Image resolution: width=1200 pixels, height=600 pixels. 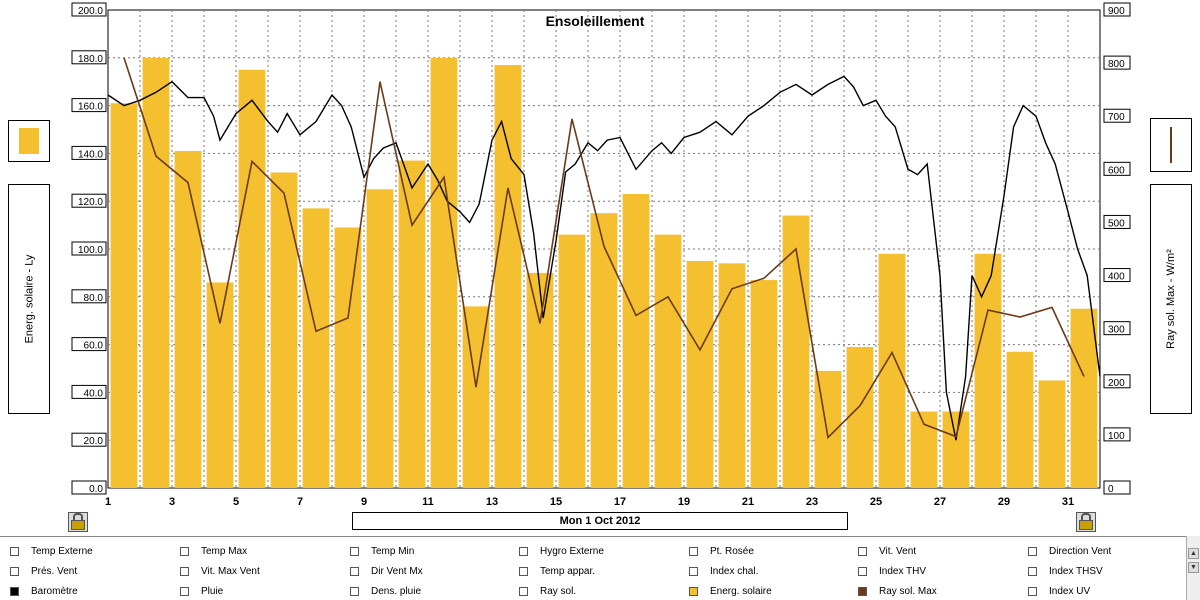 I want to click on y2-tick-label: 600, so click(x=1116, y=170).